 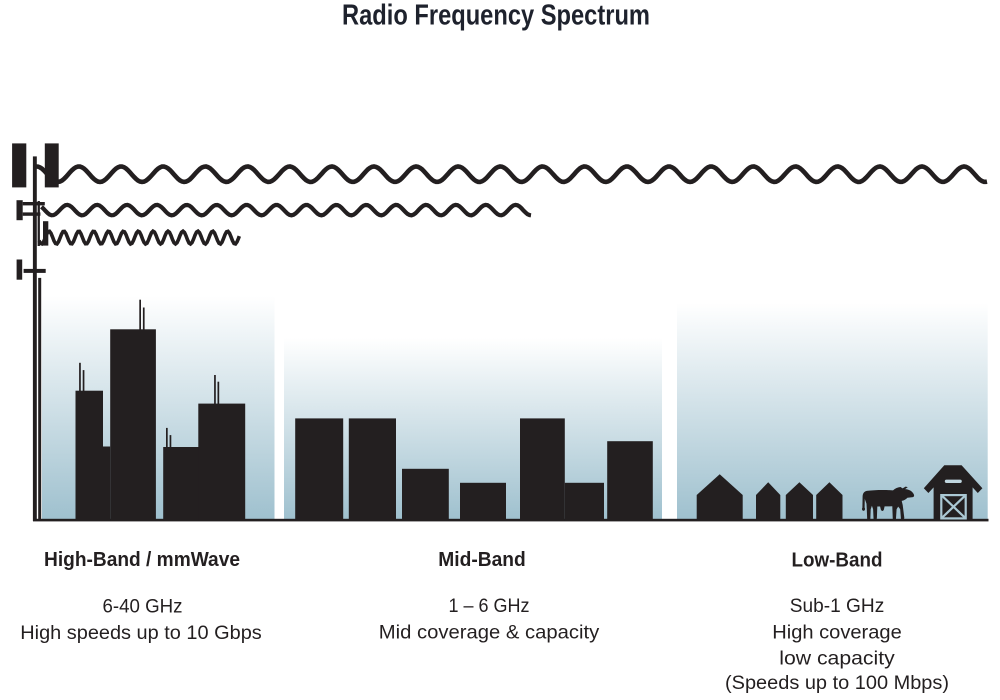 I want to click on svg-text: low capacity, so click(x=837, y=659).